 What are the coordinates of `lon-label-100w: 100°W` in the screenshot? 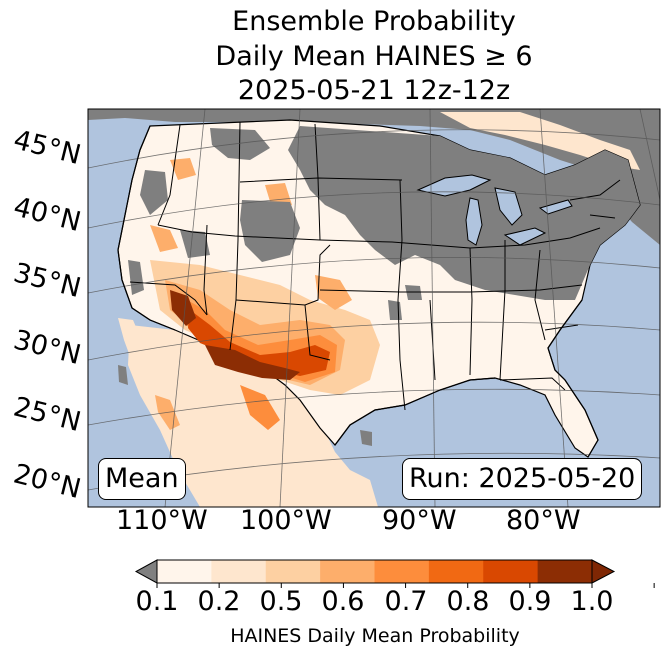 It's located at (286, 520).